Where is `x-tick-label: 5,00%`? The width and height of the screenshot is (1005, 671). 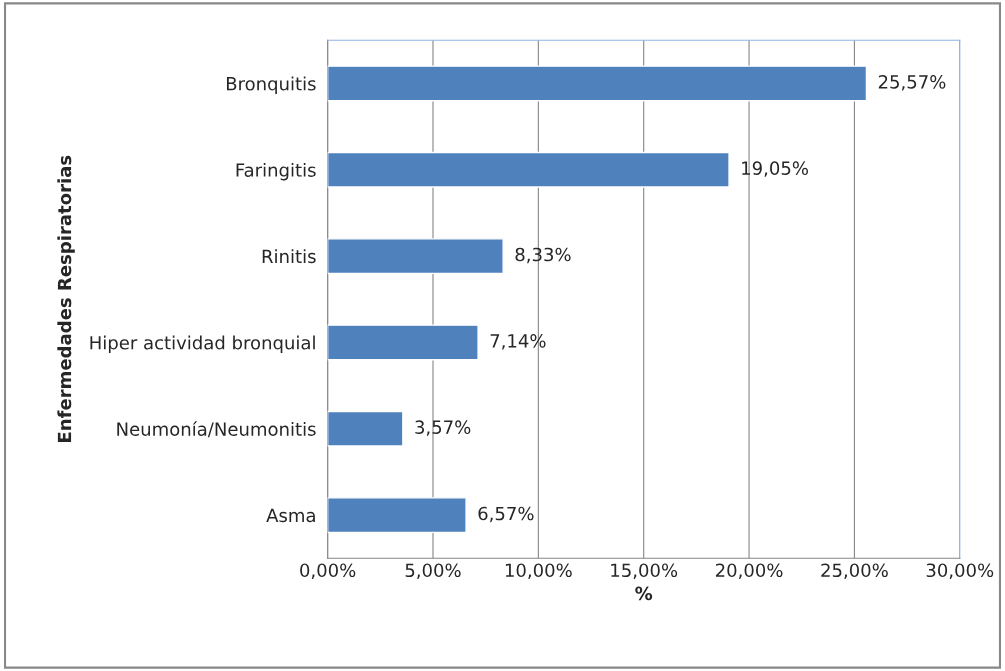 x-tick-label: 5,00% is located at coordinates (433, 571).